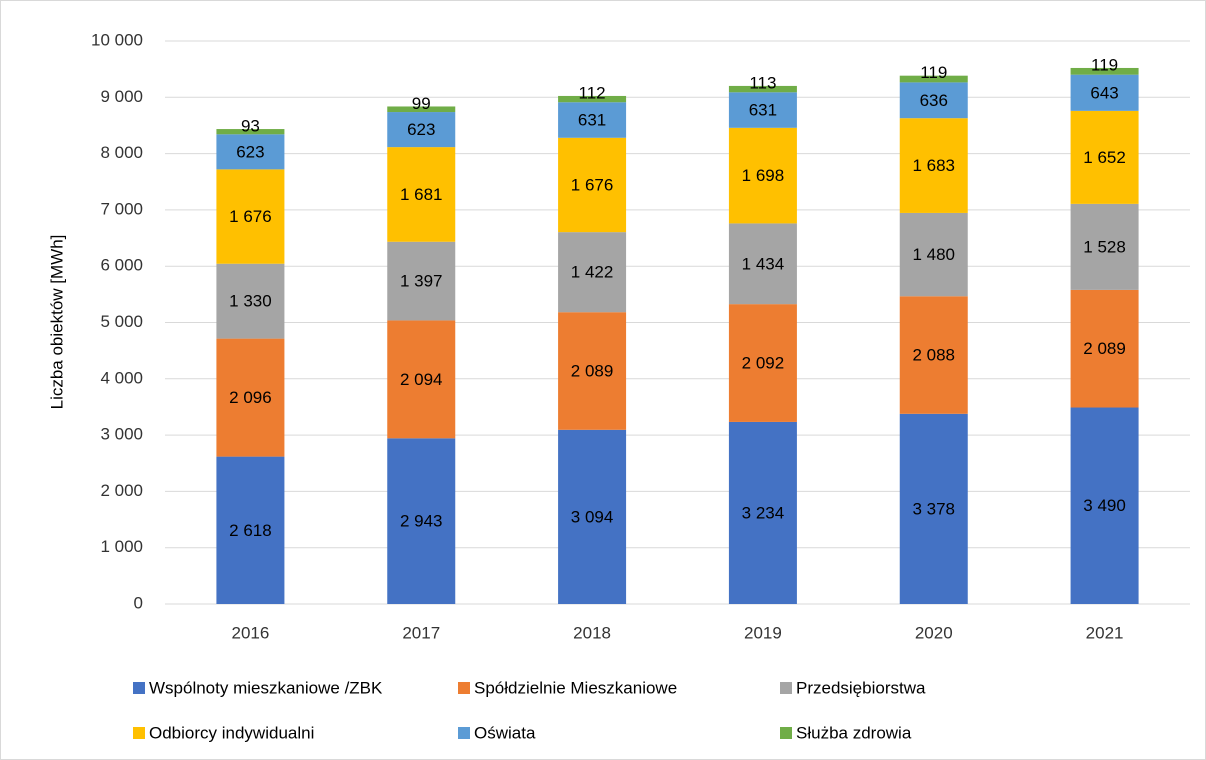  What do you see at coordinates (121, 377) in the screenshot?
I see `y-tick-label: 4 000` at bounding box center [121, 377].